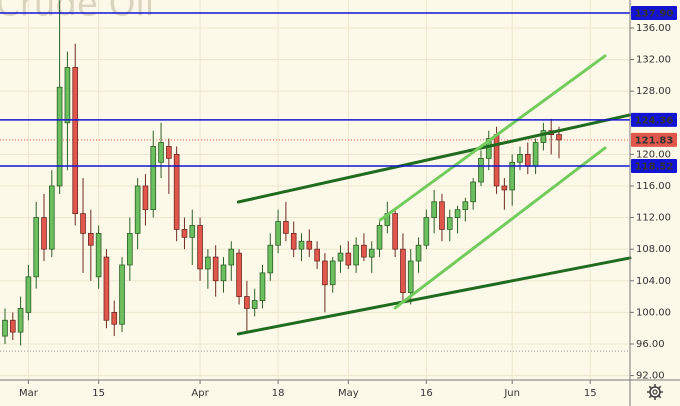 Image resolution: width=680 pixels, height=406 pixels. I want to click on price-label: 121.83, so click(654, 140).